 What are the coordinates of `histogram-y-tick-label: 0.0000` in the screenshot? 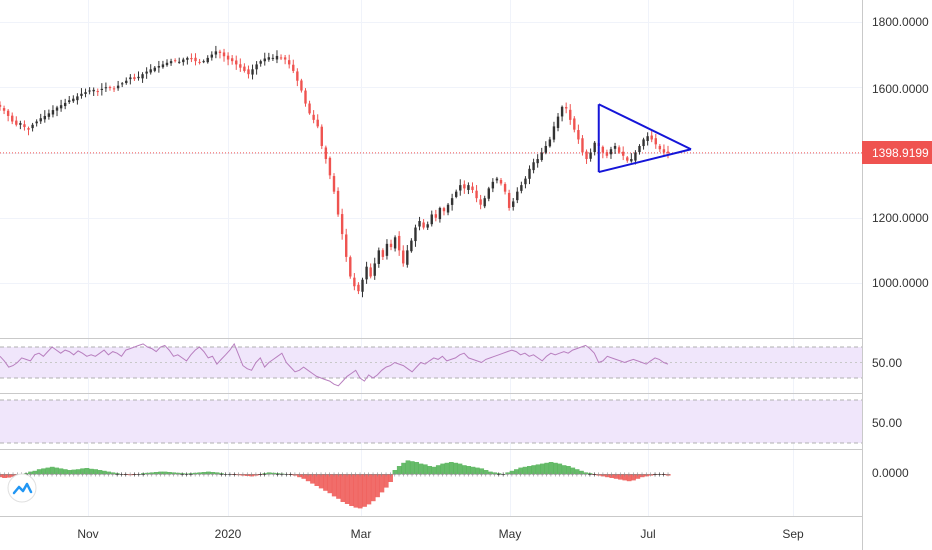 It's located at (890, 473).